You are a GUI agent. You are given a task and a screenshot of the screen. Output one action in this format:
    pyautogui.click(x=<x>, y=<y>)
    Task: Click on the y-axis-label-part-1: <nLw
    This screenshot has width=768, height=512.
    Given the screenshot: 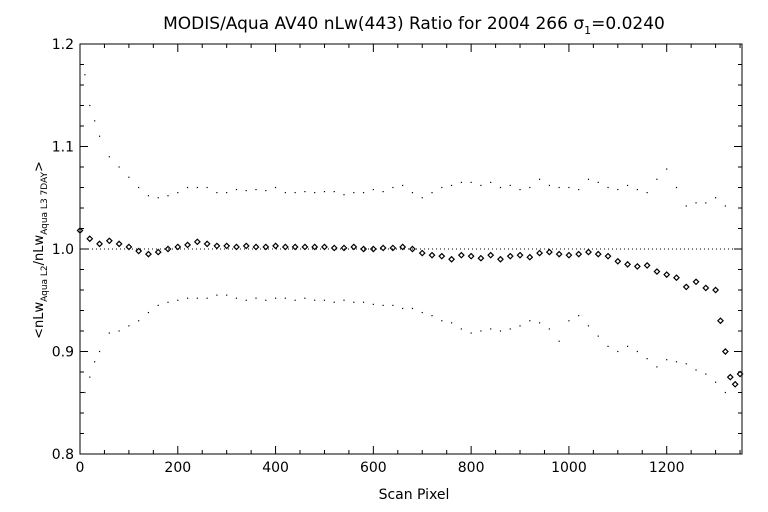 What is the action you would take?
    pyautogui.click(x=39, y=320)
    